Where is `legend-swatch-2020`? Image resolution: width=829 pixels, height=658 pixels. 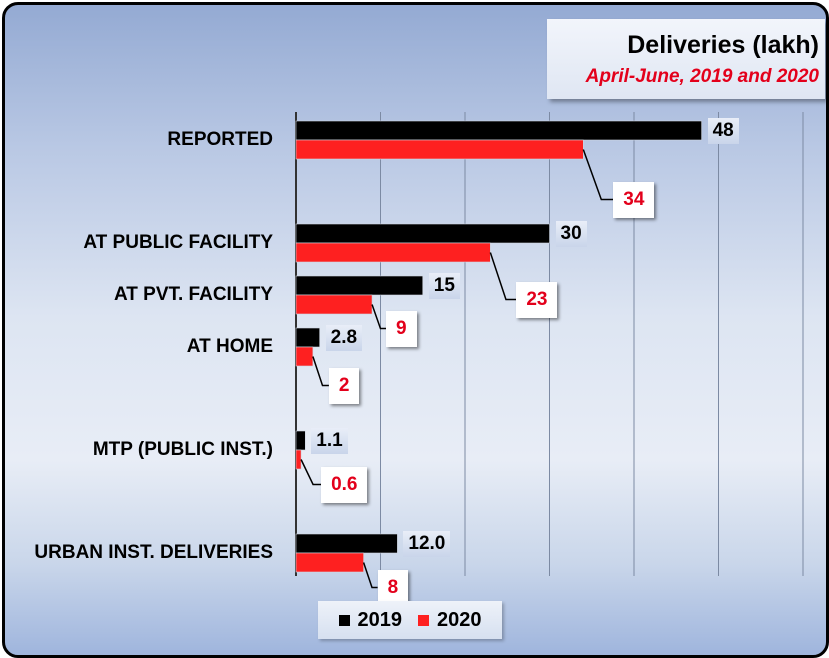
legend-swatch-2020 is located at coordinates (423, 620).